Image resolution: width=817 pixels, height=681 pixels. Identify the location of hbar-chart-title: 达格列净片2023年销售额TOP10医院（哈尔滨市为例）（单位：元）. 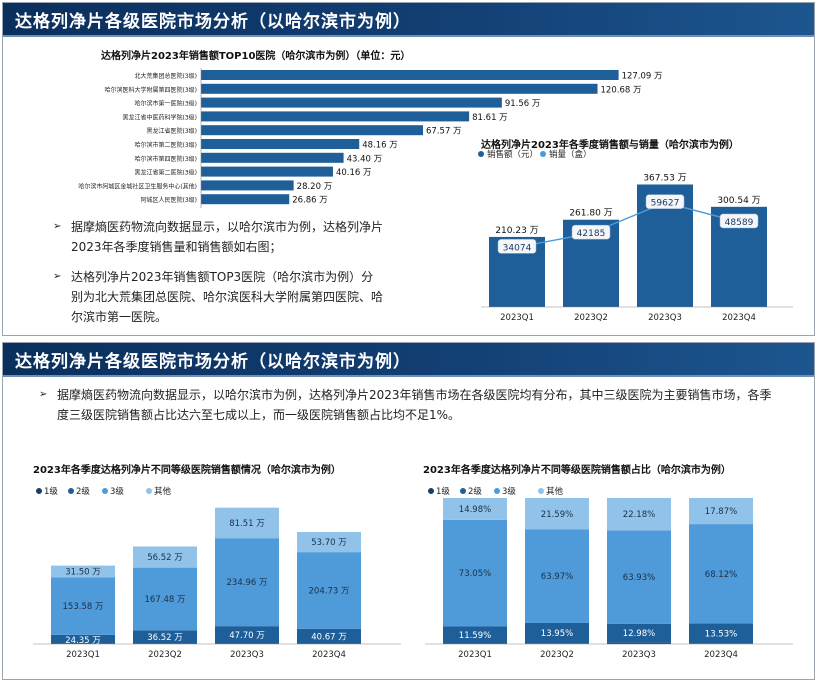
(256, 56).